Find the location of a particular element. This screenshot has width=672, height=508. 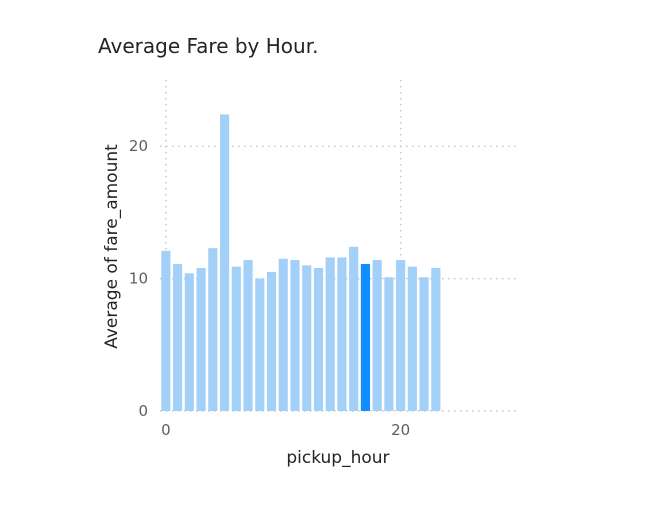

y-tick-label: 0 is located at coordinates (143, 411).